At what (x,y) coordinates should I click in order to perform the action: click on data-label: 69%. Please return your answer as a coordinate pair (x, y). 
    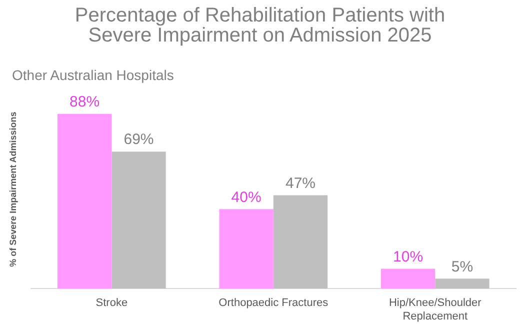
    Looking at the image, I should click on (139, 139).